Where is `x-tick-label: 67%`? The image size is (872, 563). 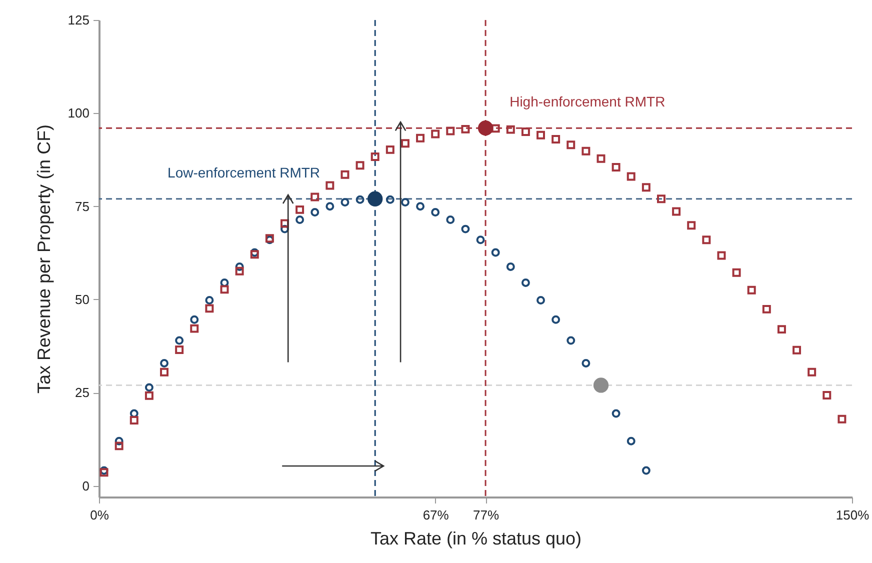
x-tick-label: 67% is located at coordinates (436, 515).